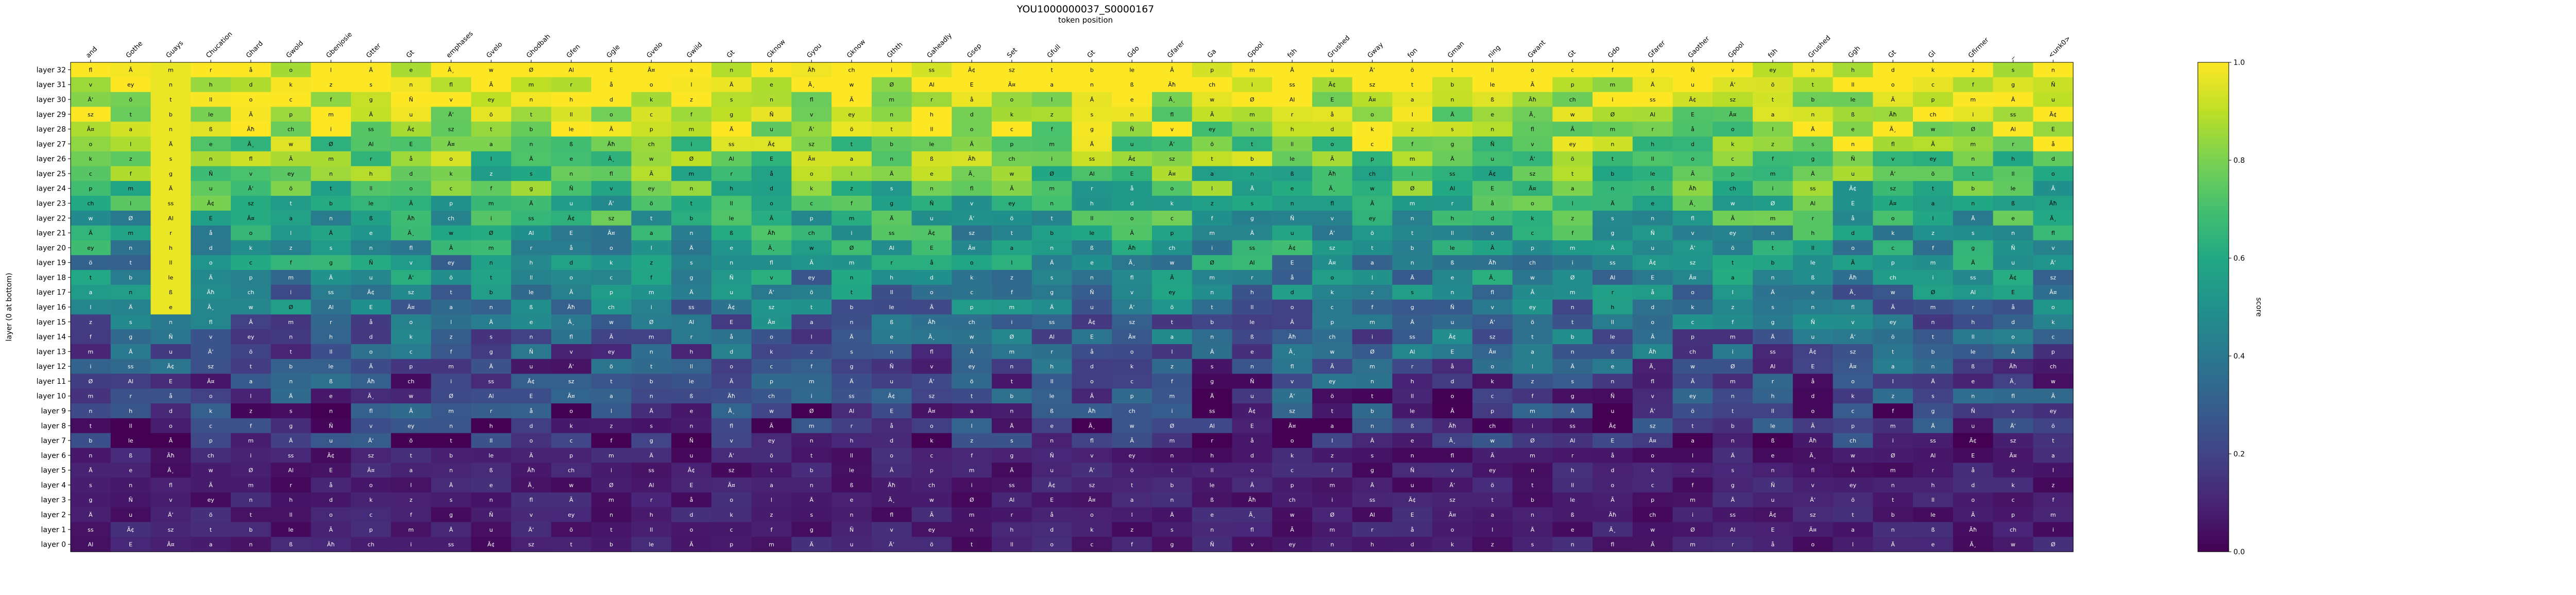 Image resolution: width=2576 pixels, height=595 pixels. I want to click on cell-token-label: l, so click(90, 307).